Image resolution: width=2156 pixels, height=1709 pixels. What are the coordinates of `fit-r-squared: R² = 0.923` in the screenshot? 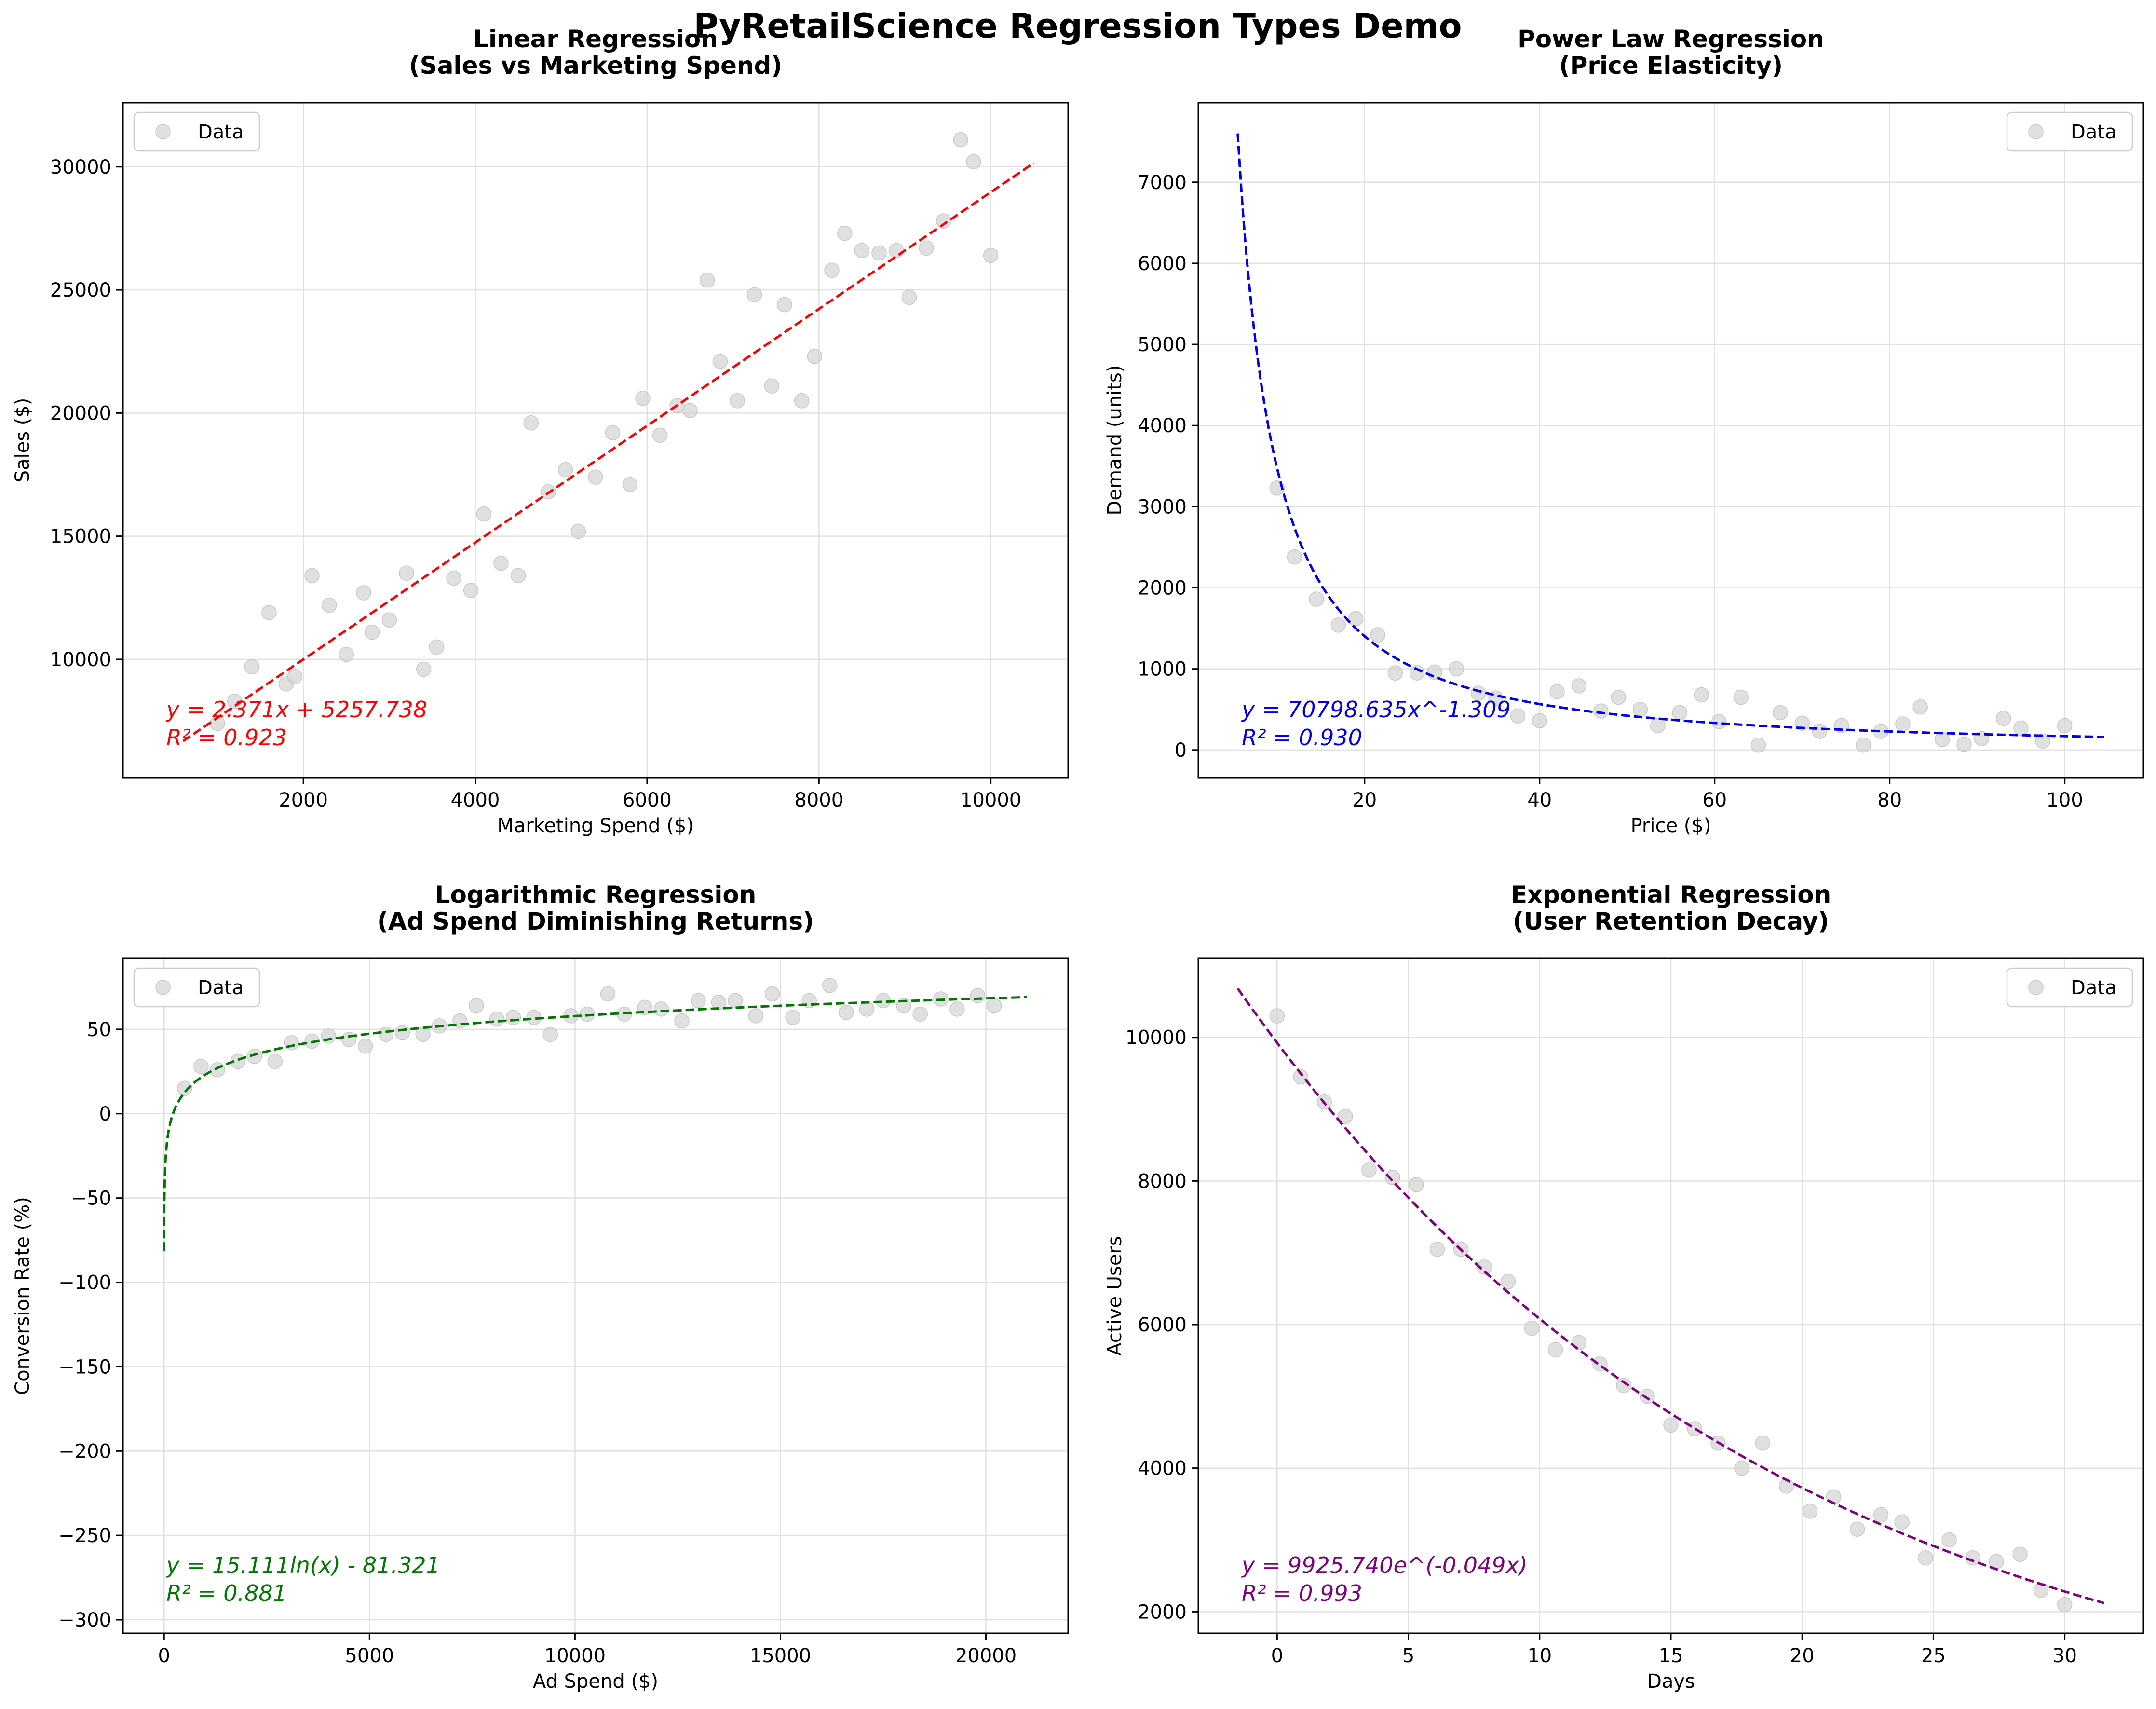 It's located at (227, 738).